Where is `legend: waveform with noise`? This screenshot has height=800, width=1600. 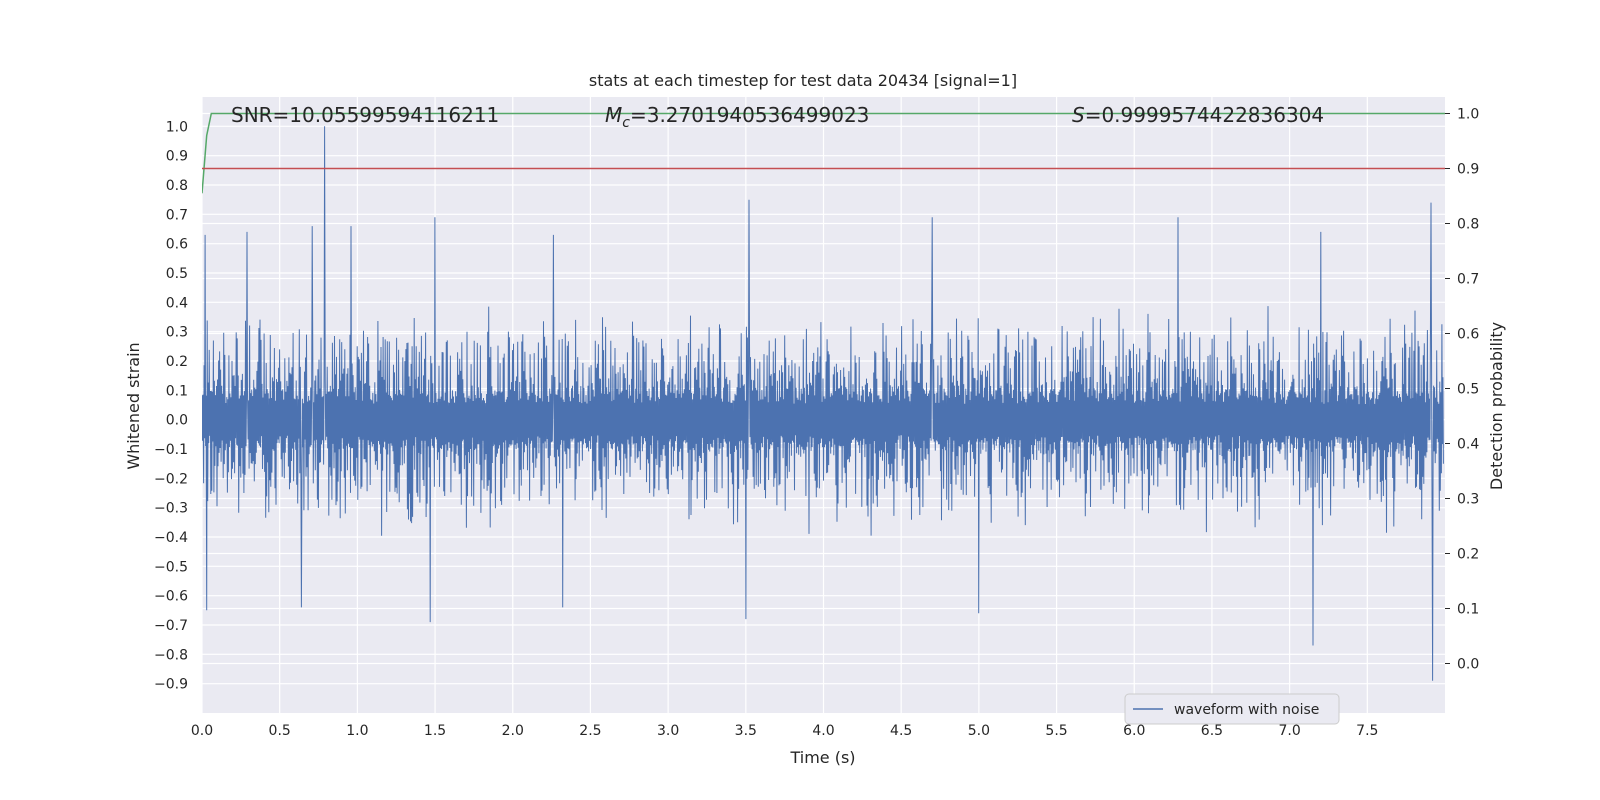
legend: waveform with noise is located at coordinates (1232, 709).